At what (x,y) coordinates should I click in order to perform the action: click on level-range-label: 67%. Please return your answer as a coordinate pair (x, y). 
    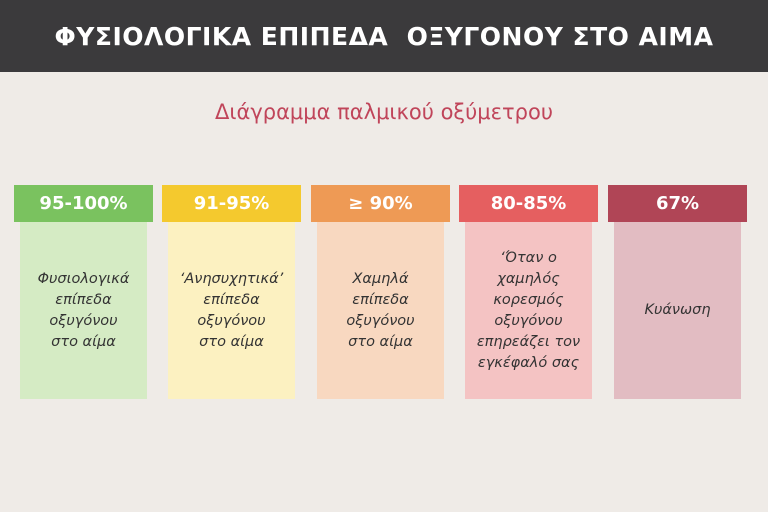
    Looking at the image, I should click on (677, 203).